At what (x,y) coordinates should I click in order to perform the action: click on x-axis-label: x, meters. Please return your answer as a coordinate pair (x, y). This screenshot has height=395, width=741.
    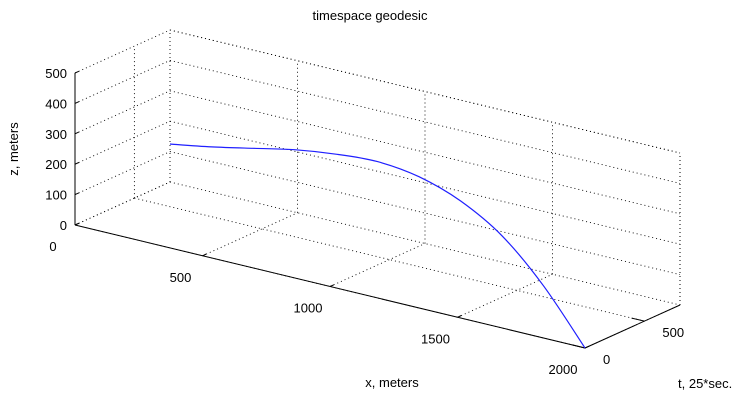
    Looking at the image, I should click on (392, 382).